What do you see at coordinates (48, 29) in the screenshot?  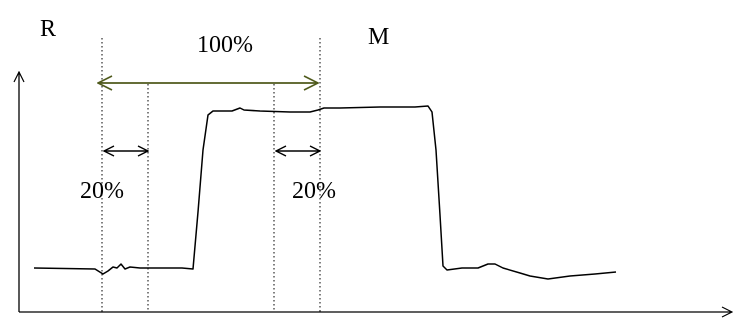 I see `y-axis-label: R` at bounding box center [48, 29].